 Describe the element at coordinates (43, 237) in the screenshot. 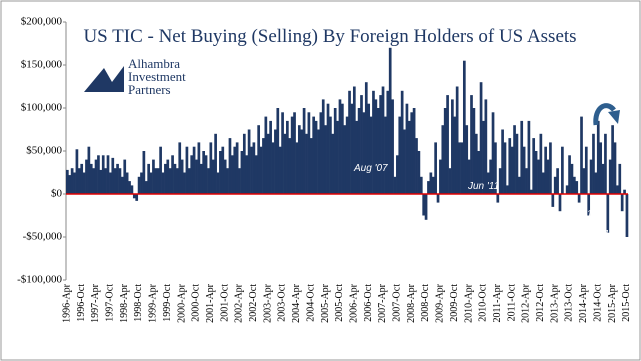

I see `y-tick-label: -$50,000` at that location.